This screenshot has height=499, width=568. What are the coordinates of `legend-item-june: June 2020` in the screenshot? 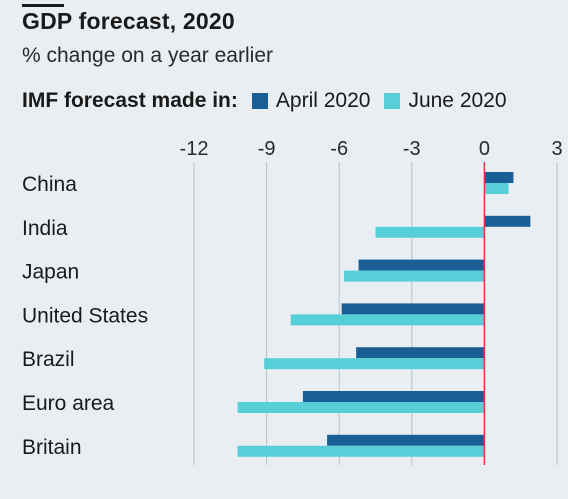 It's located at (445, 101).